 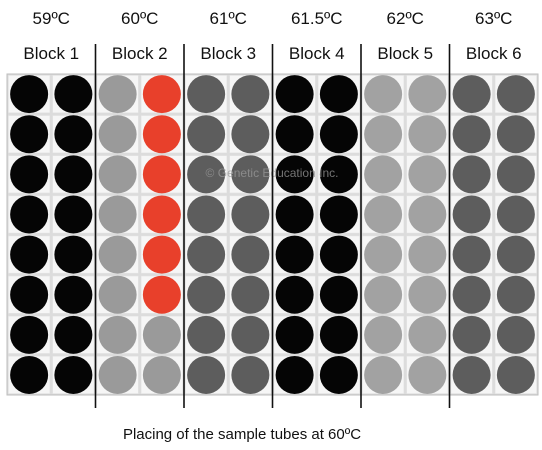 I want to click on block-name-label: Block 1, so click(x=51, y=53).